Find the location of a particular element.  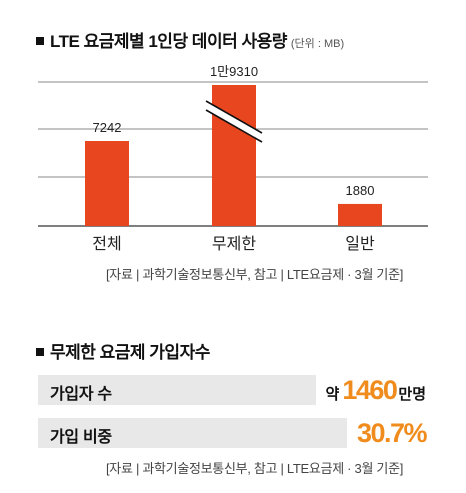

stat-value-box: 30.7% is located at coordinates (387, 433).